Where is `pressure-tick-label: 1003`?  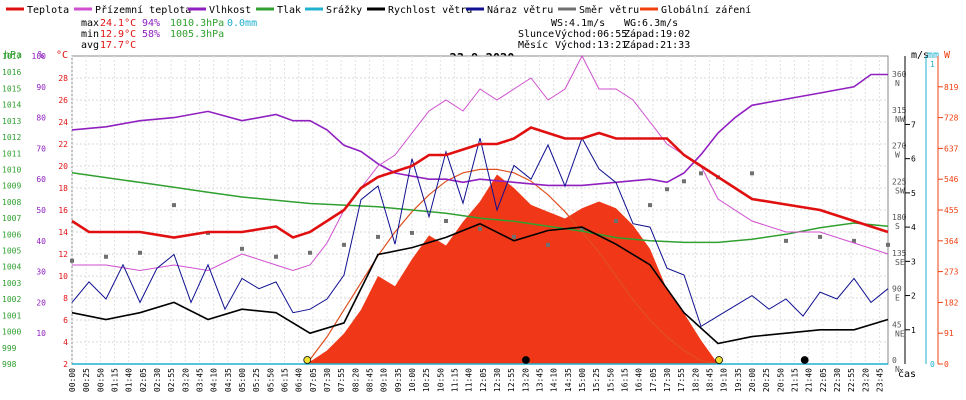
pressure-tick-label: 1003 is located at coordinates (11, 283).